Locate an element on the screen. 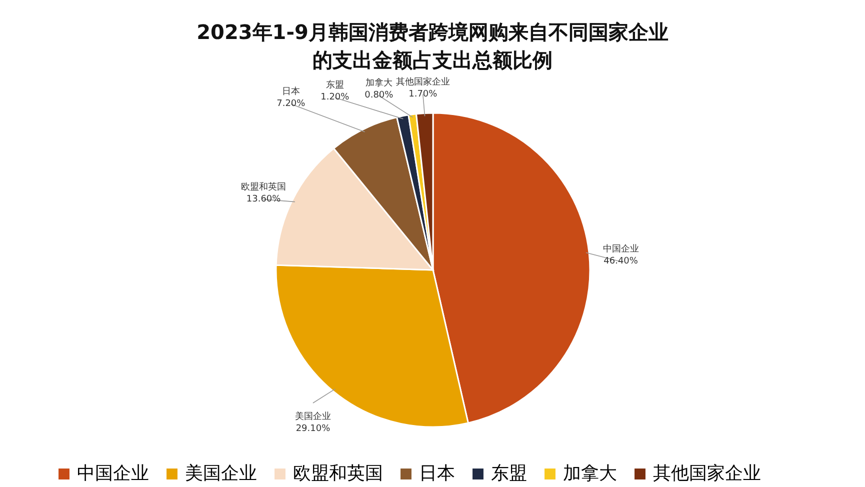 This screenshot has height=487, width=865. chart-title: 2023年1-9月韩国消费者跨境网购来自不同国家企业的支出金额占支出总额比例 is located at coordinates (432, 46).